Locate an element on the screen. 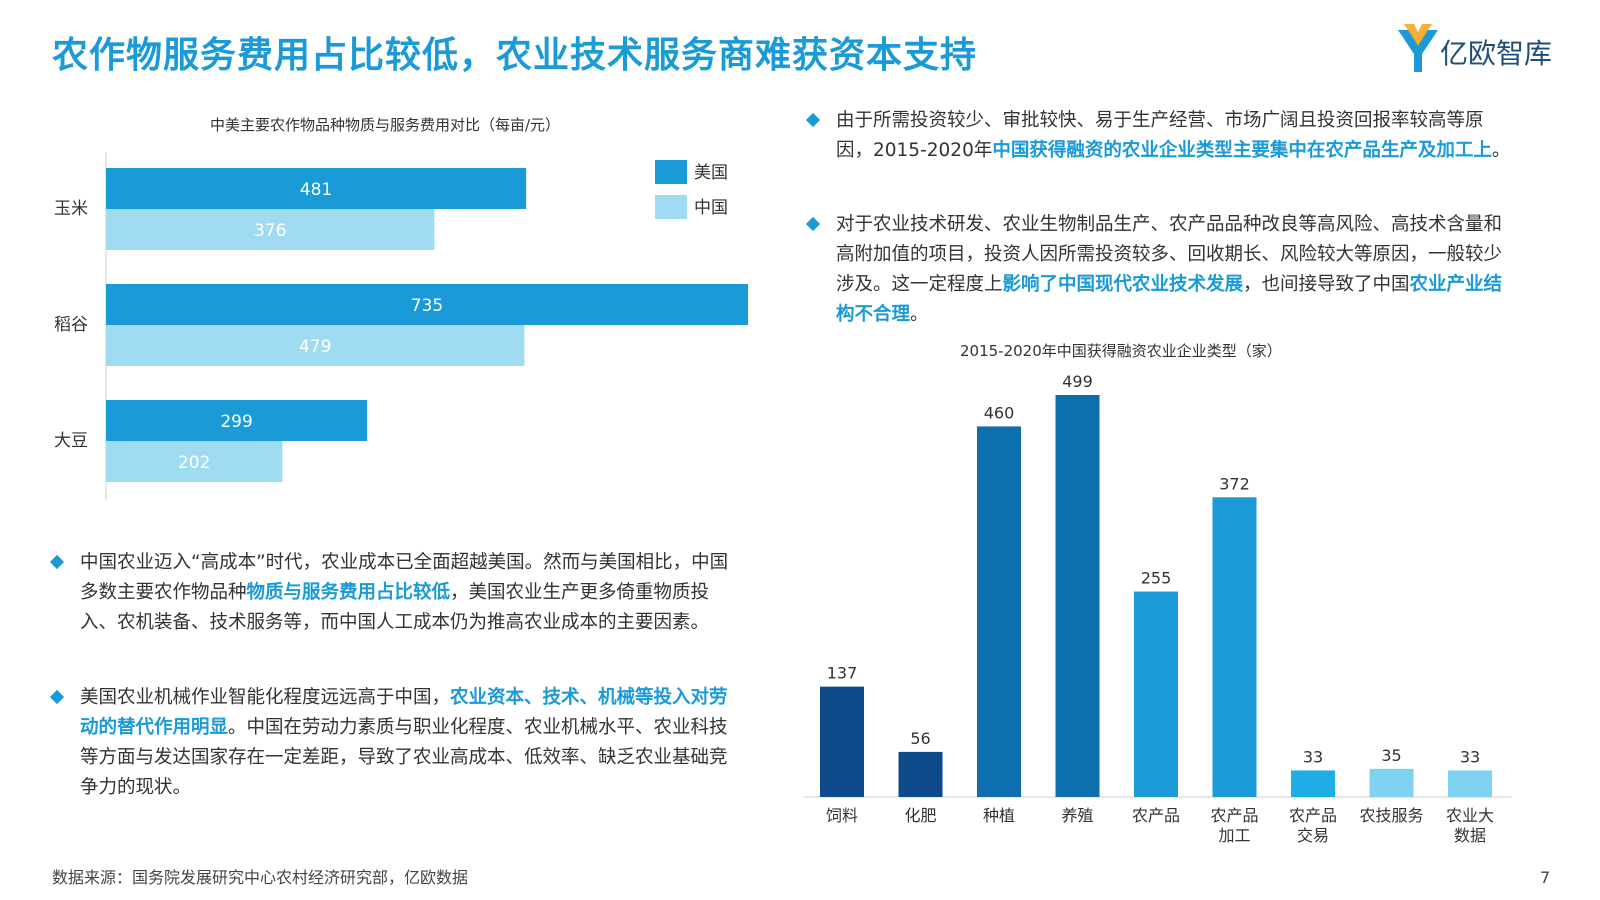 The width and height of the screenshot is (1600, 900). bullet-text-segment: ，也间接导致了中国 is located at coordinates (1326, 284).